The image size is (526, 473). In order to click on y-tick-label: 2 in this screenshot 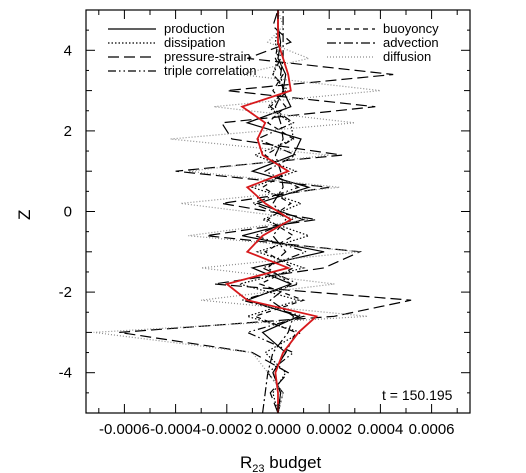, I will do `click(68, 131)`.